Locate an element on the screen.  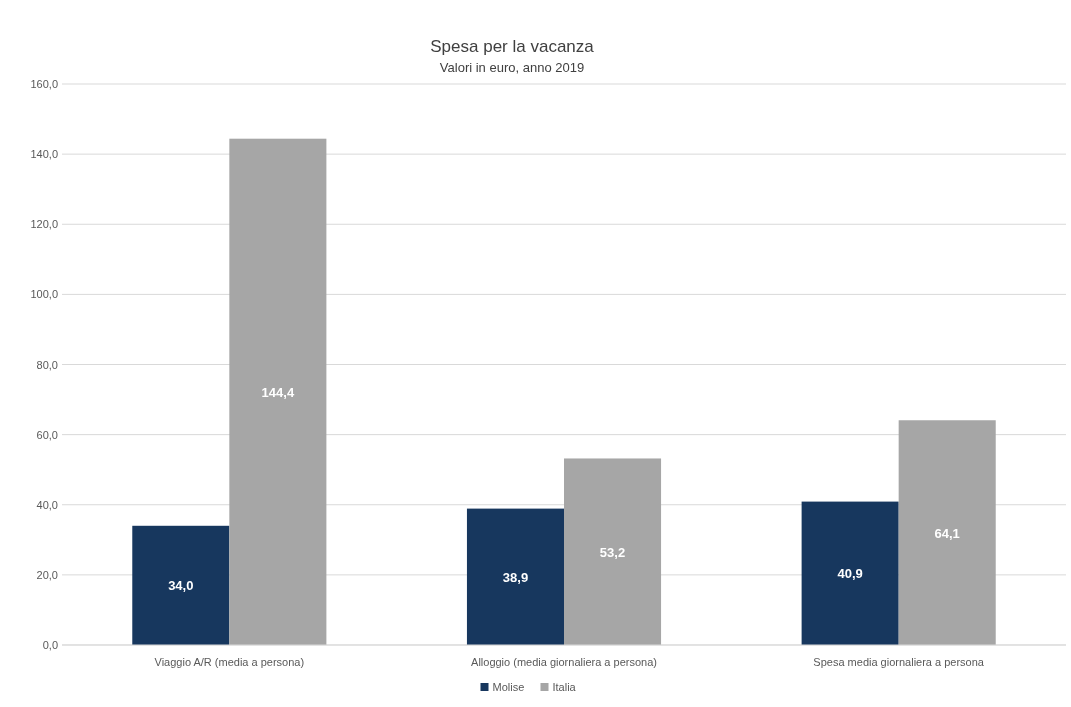
chart-subtitle: Valori in euro, anno 2019 is located at coordinates (512, 67).